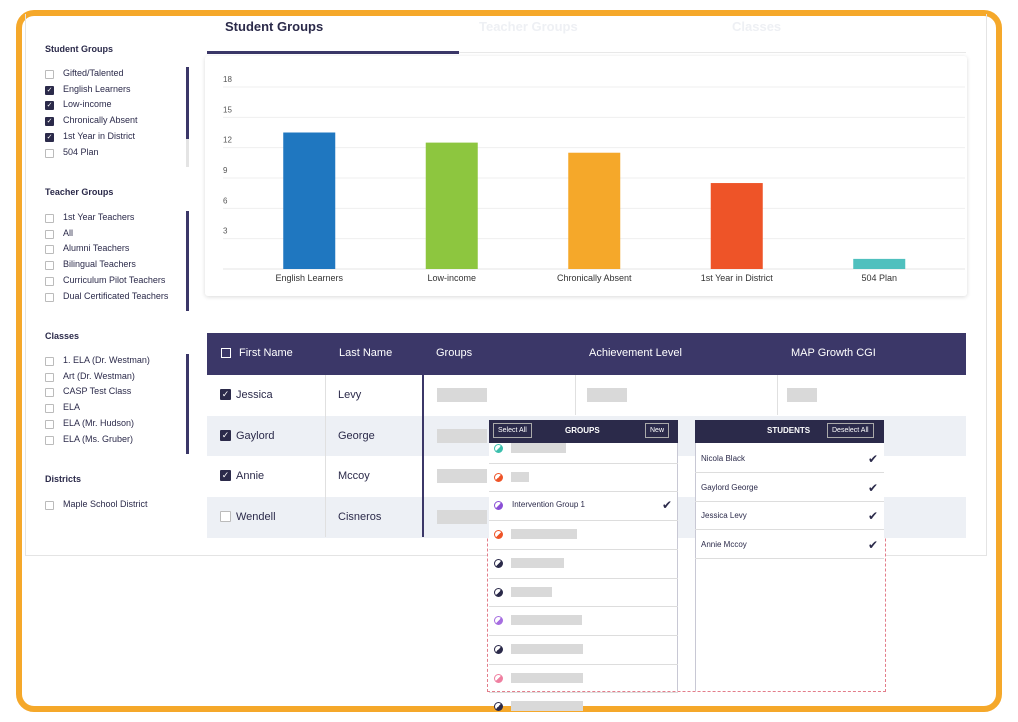  What do you see at coordinates (99, 375) in the screenshot?
I see `option-label: Art (Dr. Westman)` at bounding box center [99, 375].